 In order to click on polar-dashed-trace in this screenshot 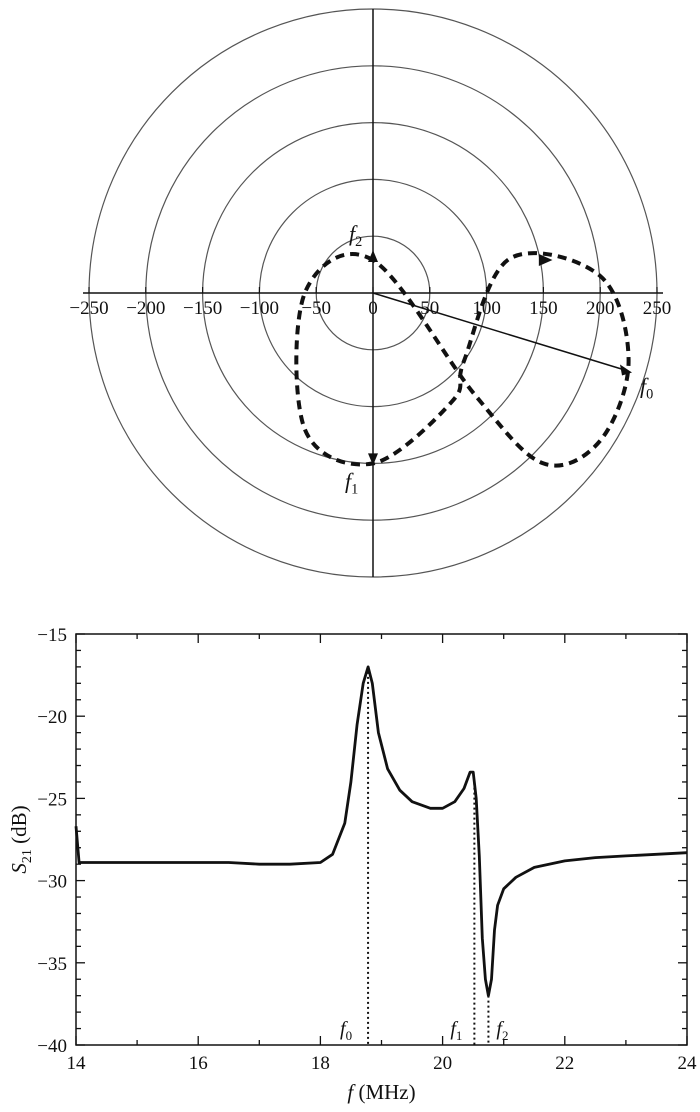, I will do `click(462, 359)`.